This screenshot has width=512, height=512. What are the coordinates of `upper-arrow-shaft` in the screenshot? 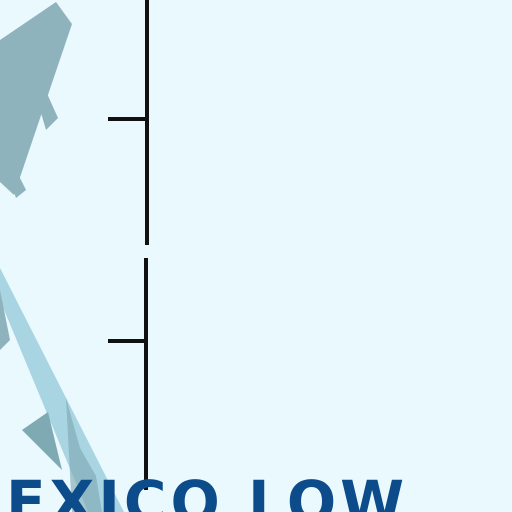 It's located at (36, 98).